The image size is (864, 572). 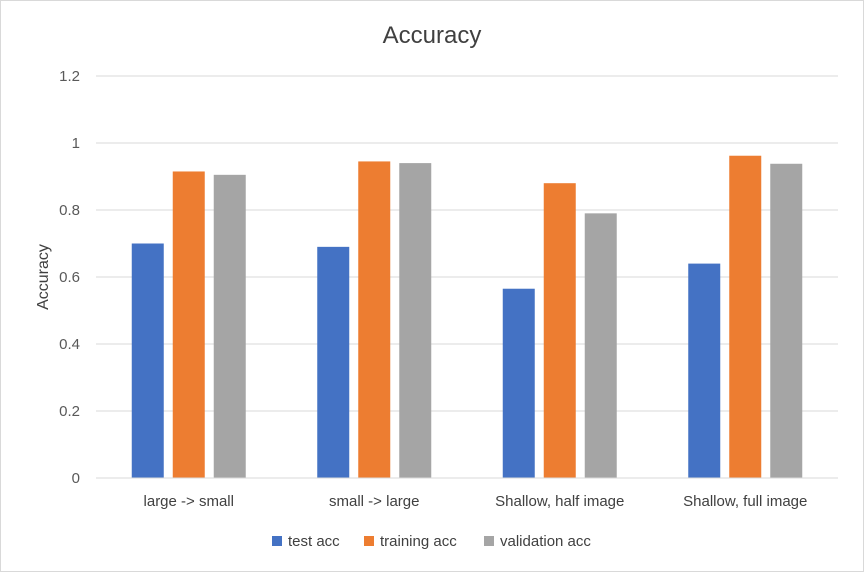 What do you see at coordinates (76, 478) in the screenshot?
I see `y-tick-label: 0` at bounding box center [76, 478].